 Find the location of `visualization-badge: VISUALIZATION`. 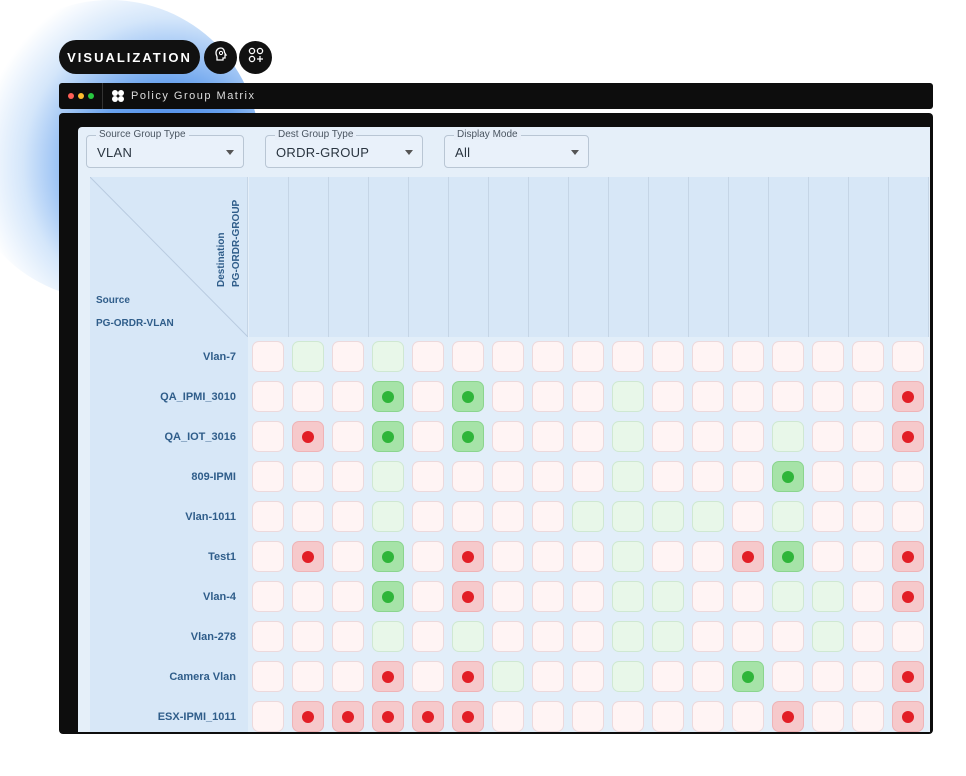

visualization-badge: VISUALIZATION is located at coordinates (129, 57).